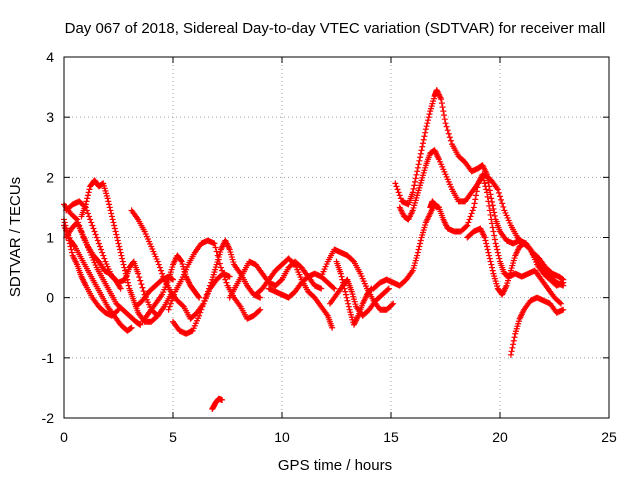  I want to click on y-tick-label: 3, so click(50, 117).